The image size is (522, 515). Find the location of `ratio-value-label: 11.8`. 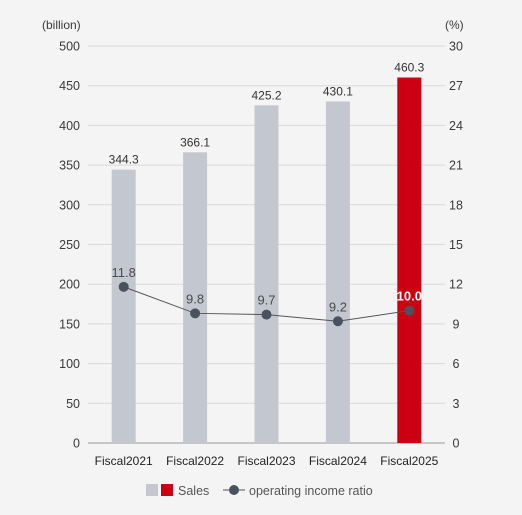

ratio-value-label: 11.8 is located at coordinates (124, 272).